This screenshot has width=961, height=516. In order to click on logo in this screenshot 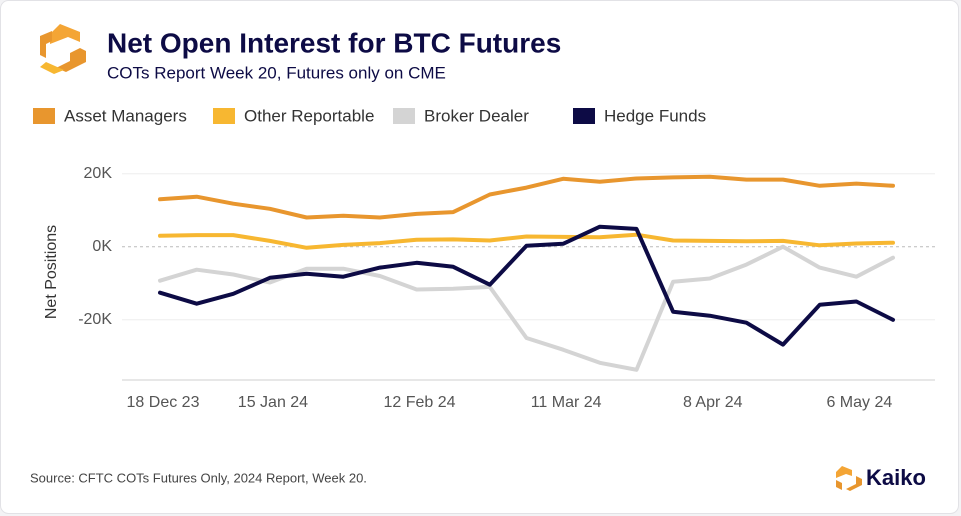, I will do `click(63, 49)`.